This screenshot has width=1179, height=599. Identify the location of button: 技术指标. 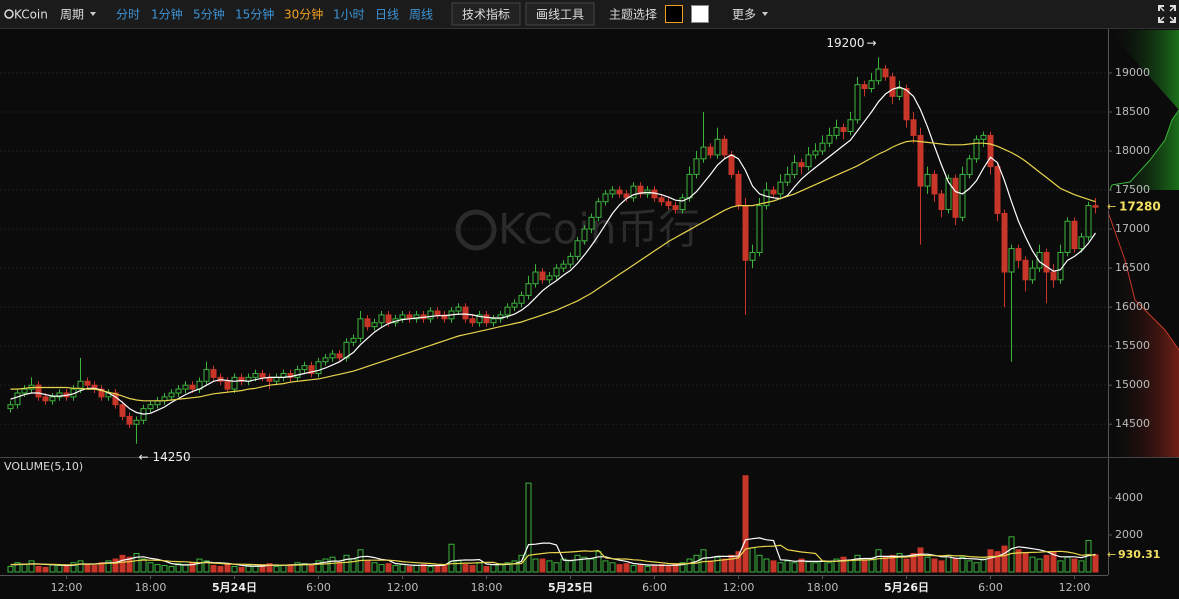
(486, 14).